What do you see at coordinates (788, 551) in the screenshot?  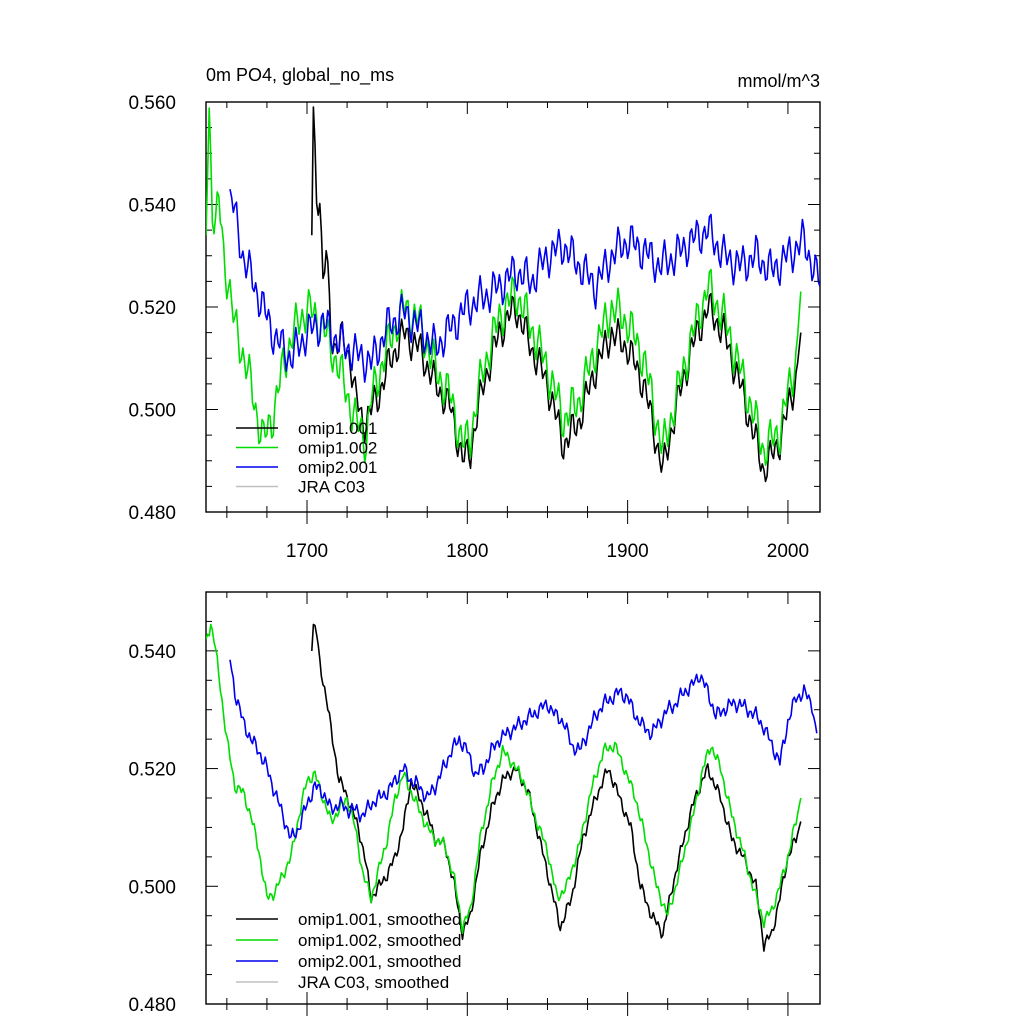 I see `x-tick-label: 2000` at bounding box center [788, 551].